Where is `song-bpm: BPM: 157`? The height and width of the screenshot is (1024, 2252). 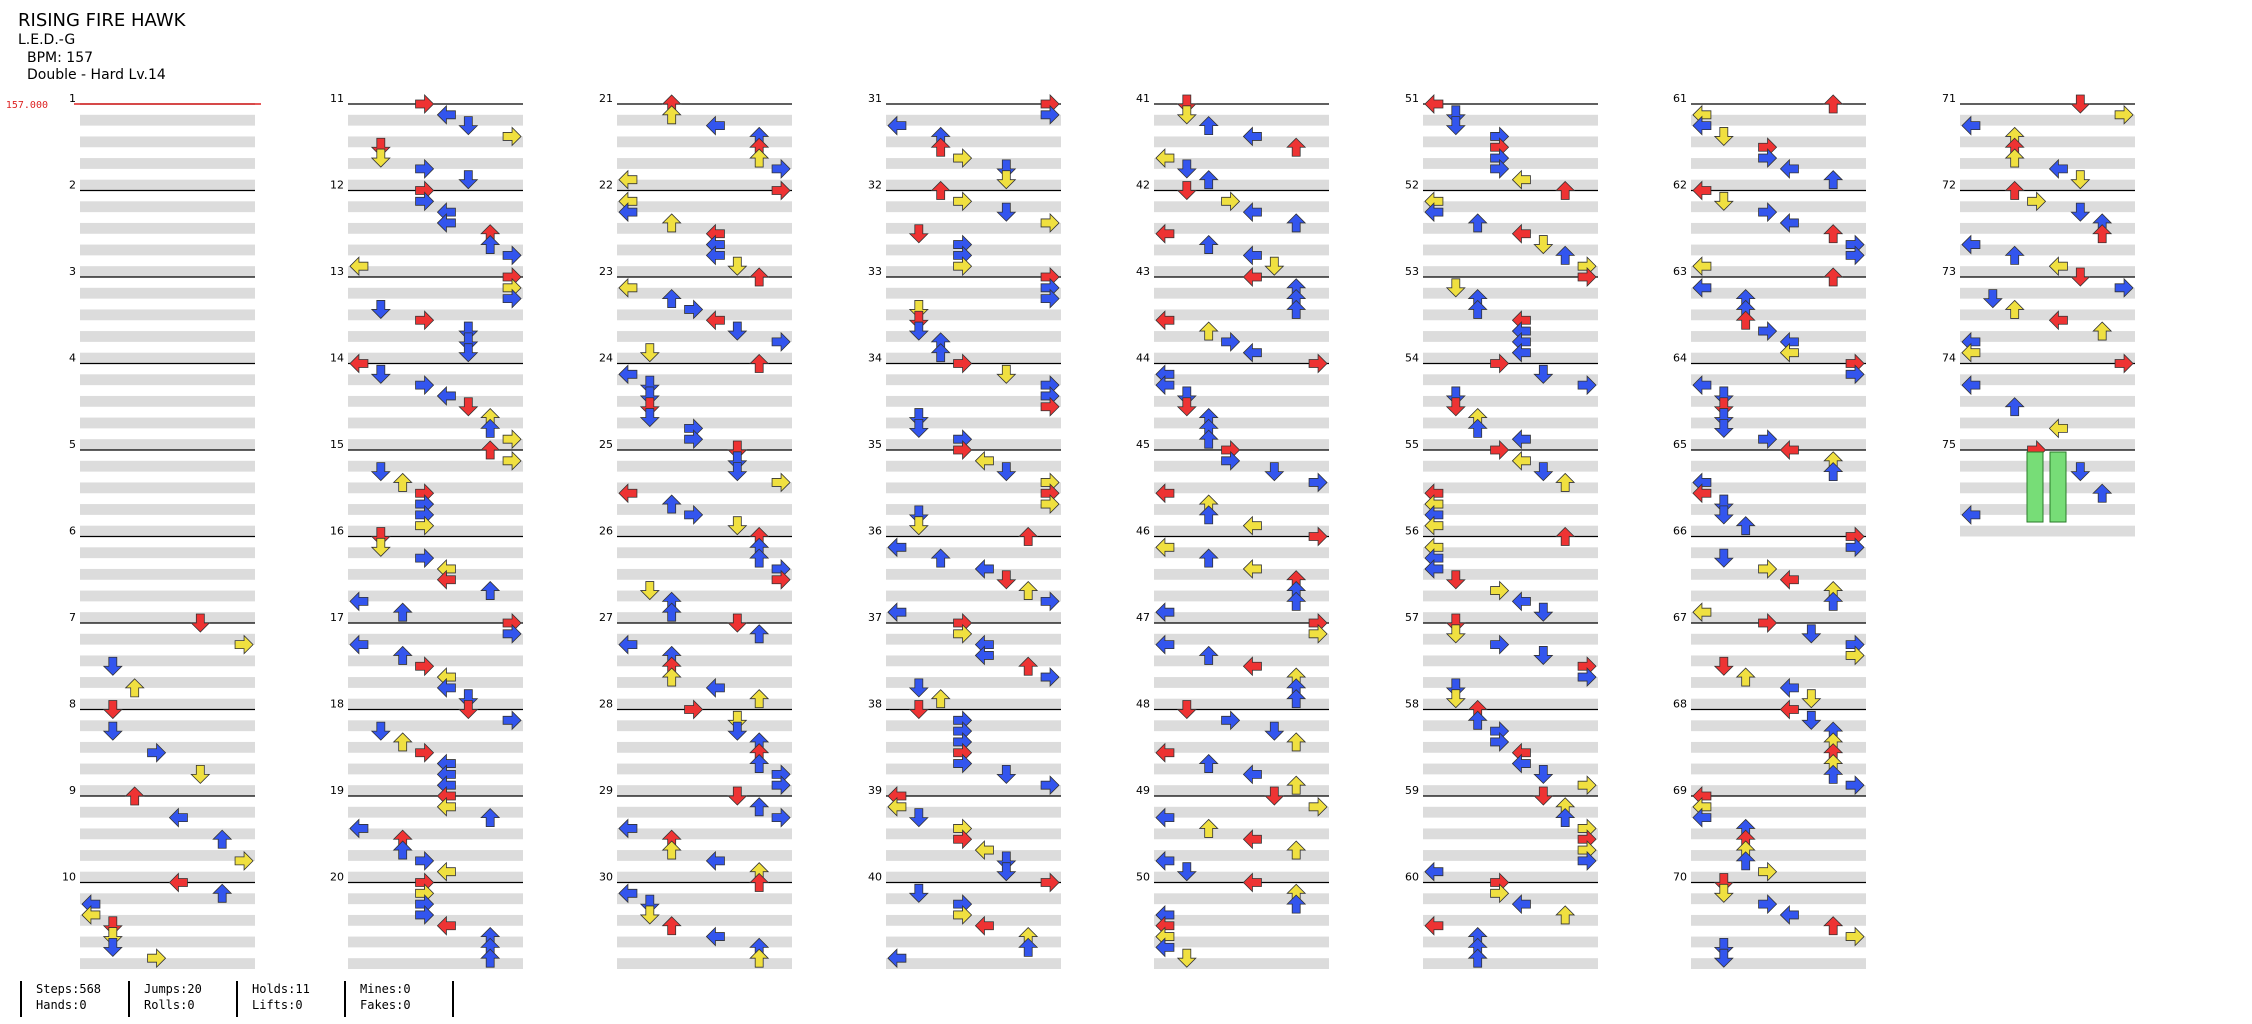
song-bpm: BPM: 157 is located at coordinates (60, 58).